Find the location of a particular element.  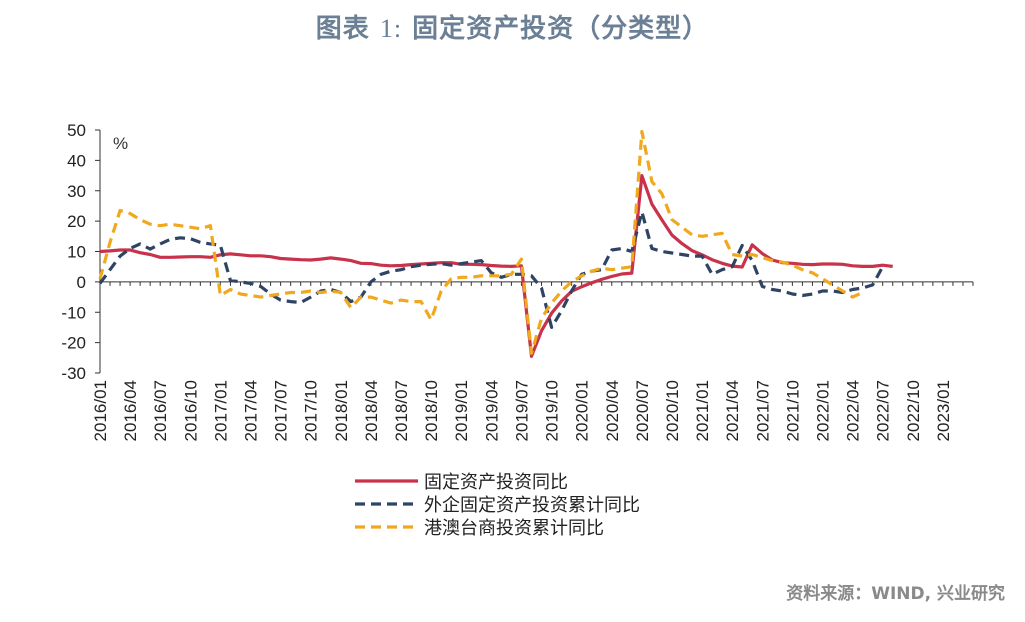

y-unit-label: % is located at coordinates (120, 143).